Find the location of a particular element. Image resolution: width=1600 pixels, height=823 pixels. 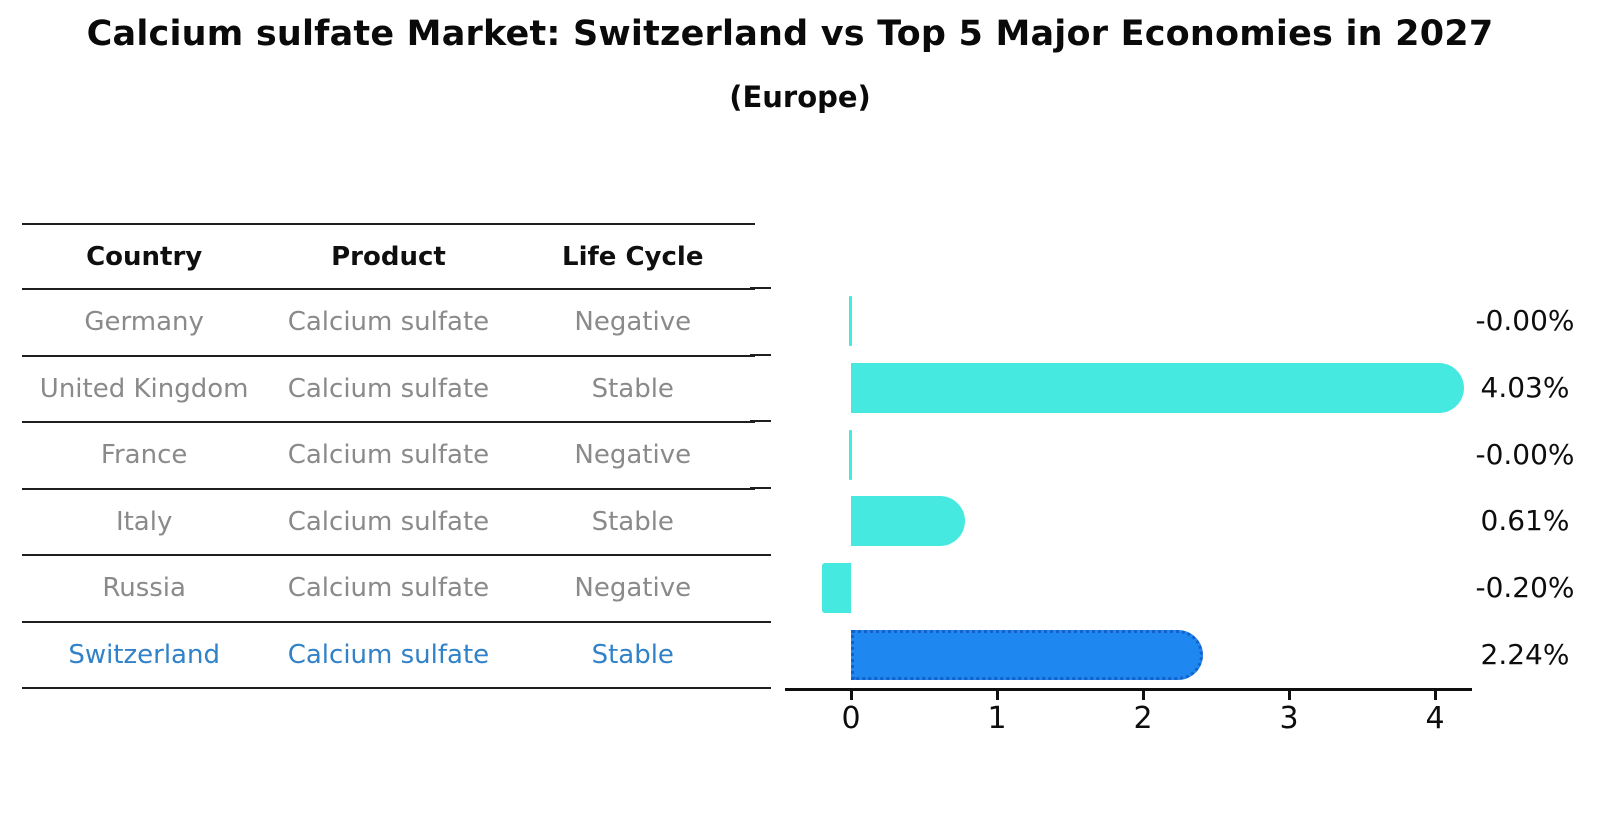

bar-united-kingdom is located at coordinates (1158, 388).